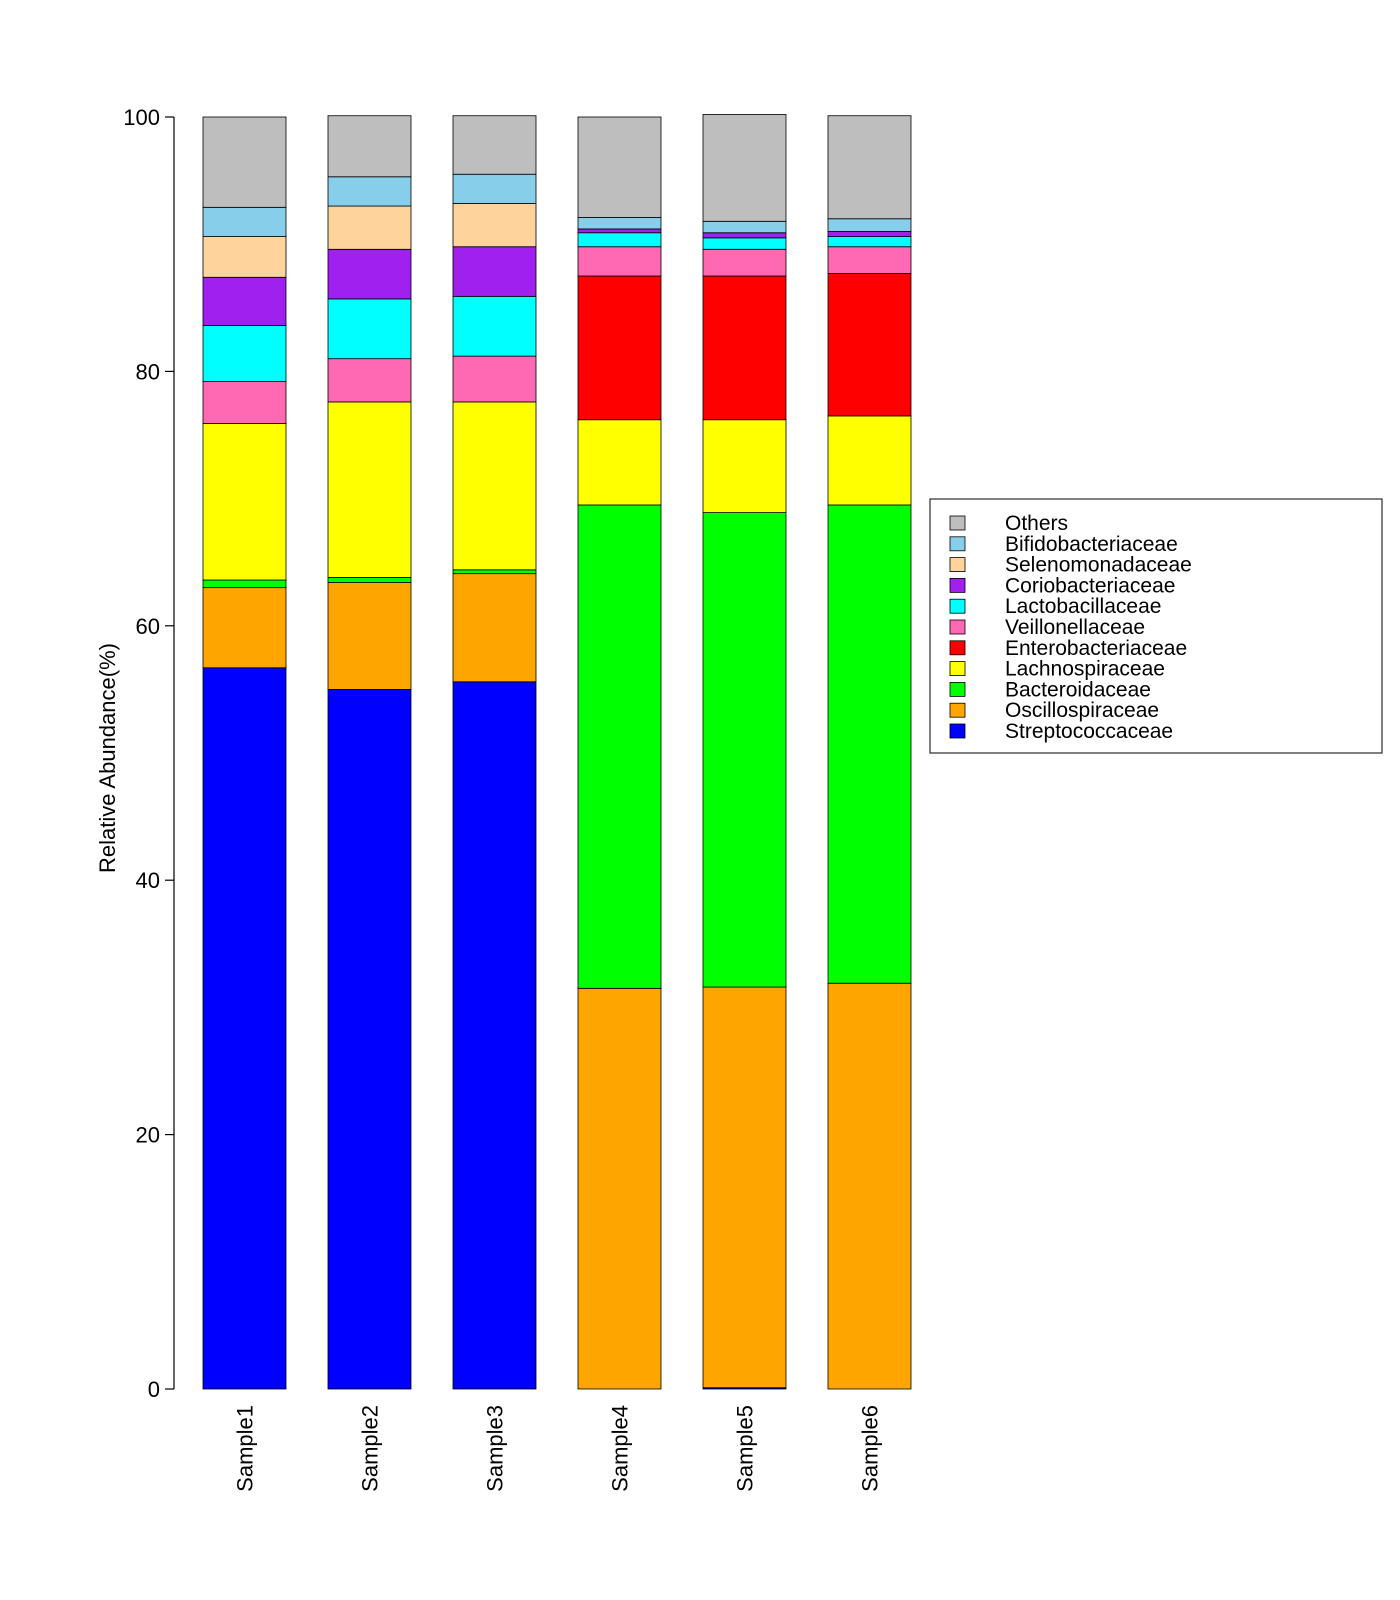 This screenshot has width=1400, height=1600. I want to click on bar-stack-sample3, so click(494, 752).